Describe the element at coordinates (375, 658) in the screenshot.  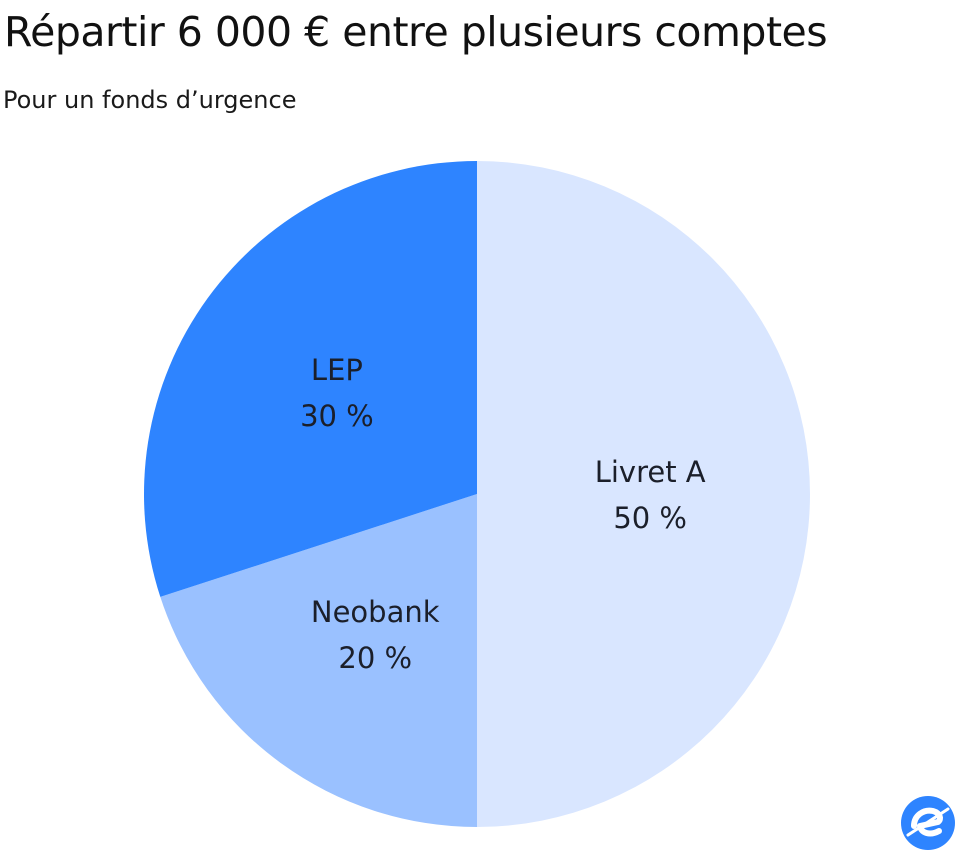
I see `slice-value-label: 20 %` at that location.